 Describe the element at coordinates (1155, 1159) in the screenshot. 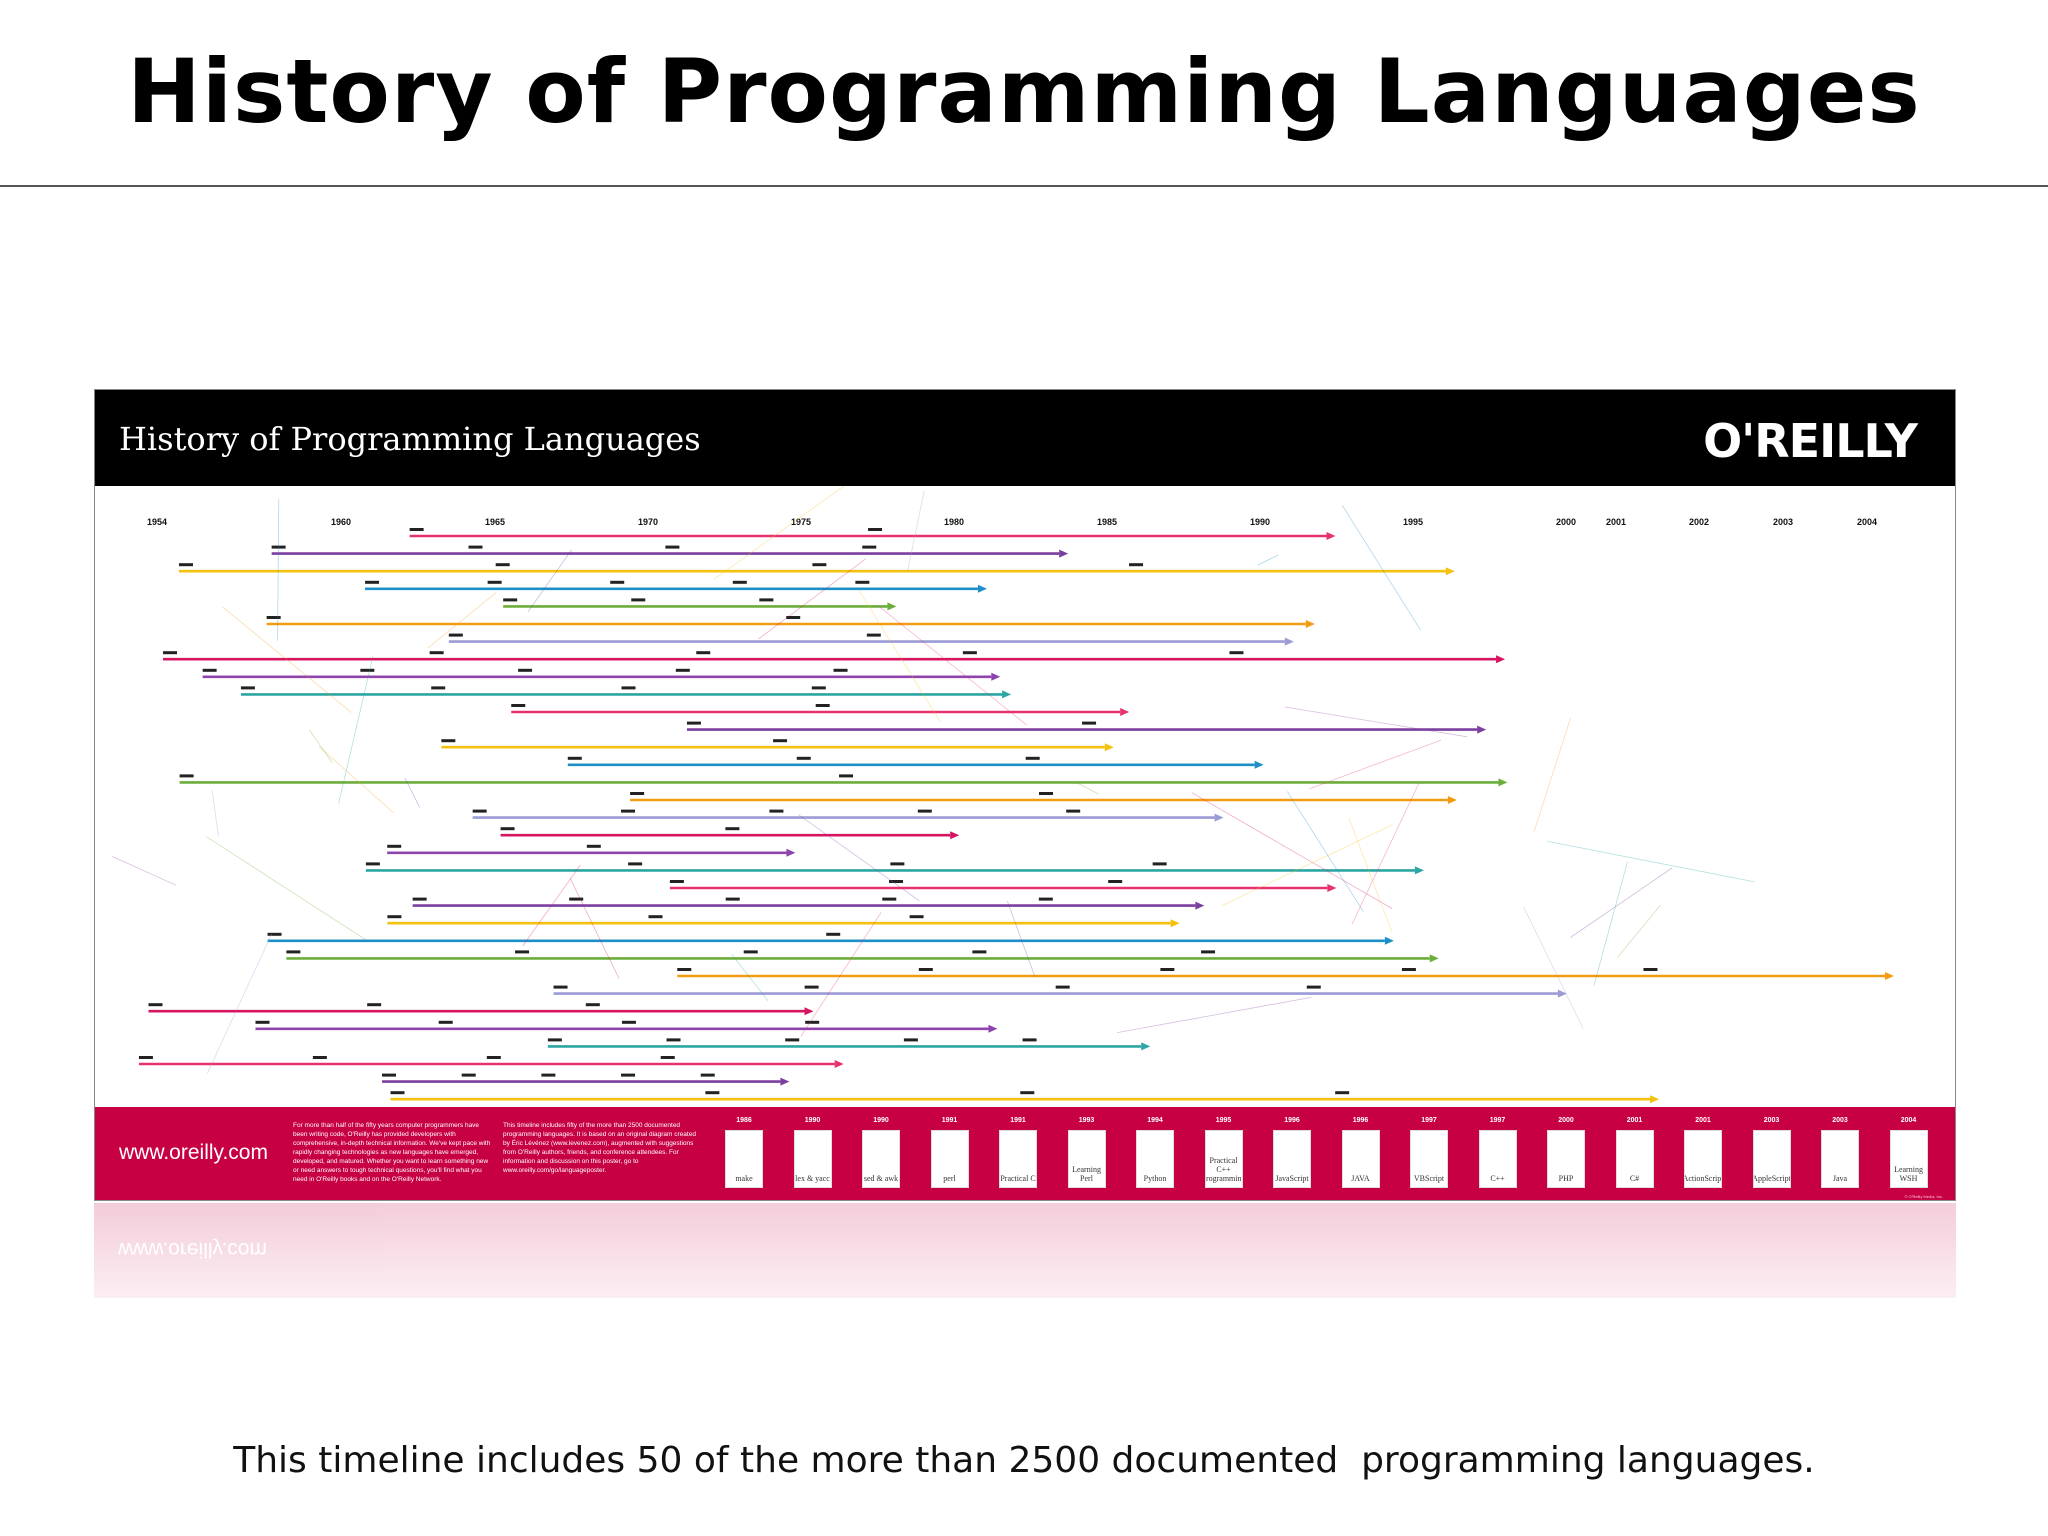

I see `book-cover: Python` at that location.